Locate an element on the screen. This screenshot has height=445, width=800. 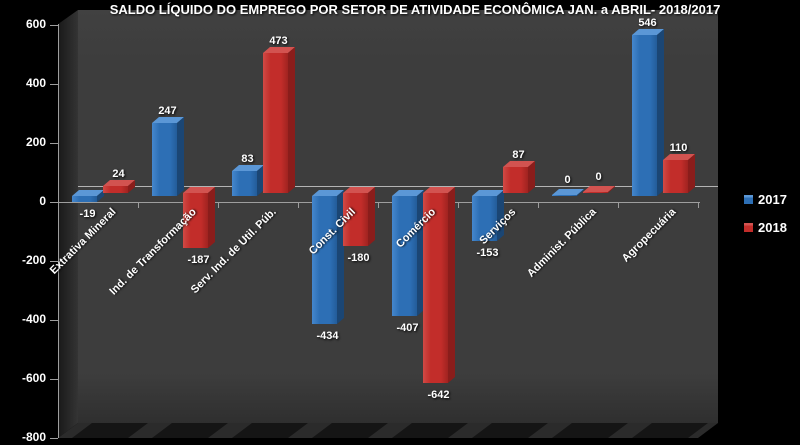
legend-item-2017: 2017 is located at coordinates (765, 199).